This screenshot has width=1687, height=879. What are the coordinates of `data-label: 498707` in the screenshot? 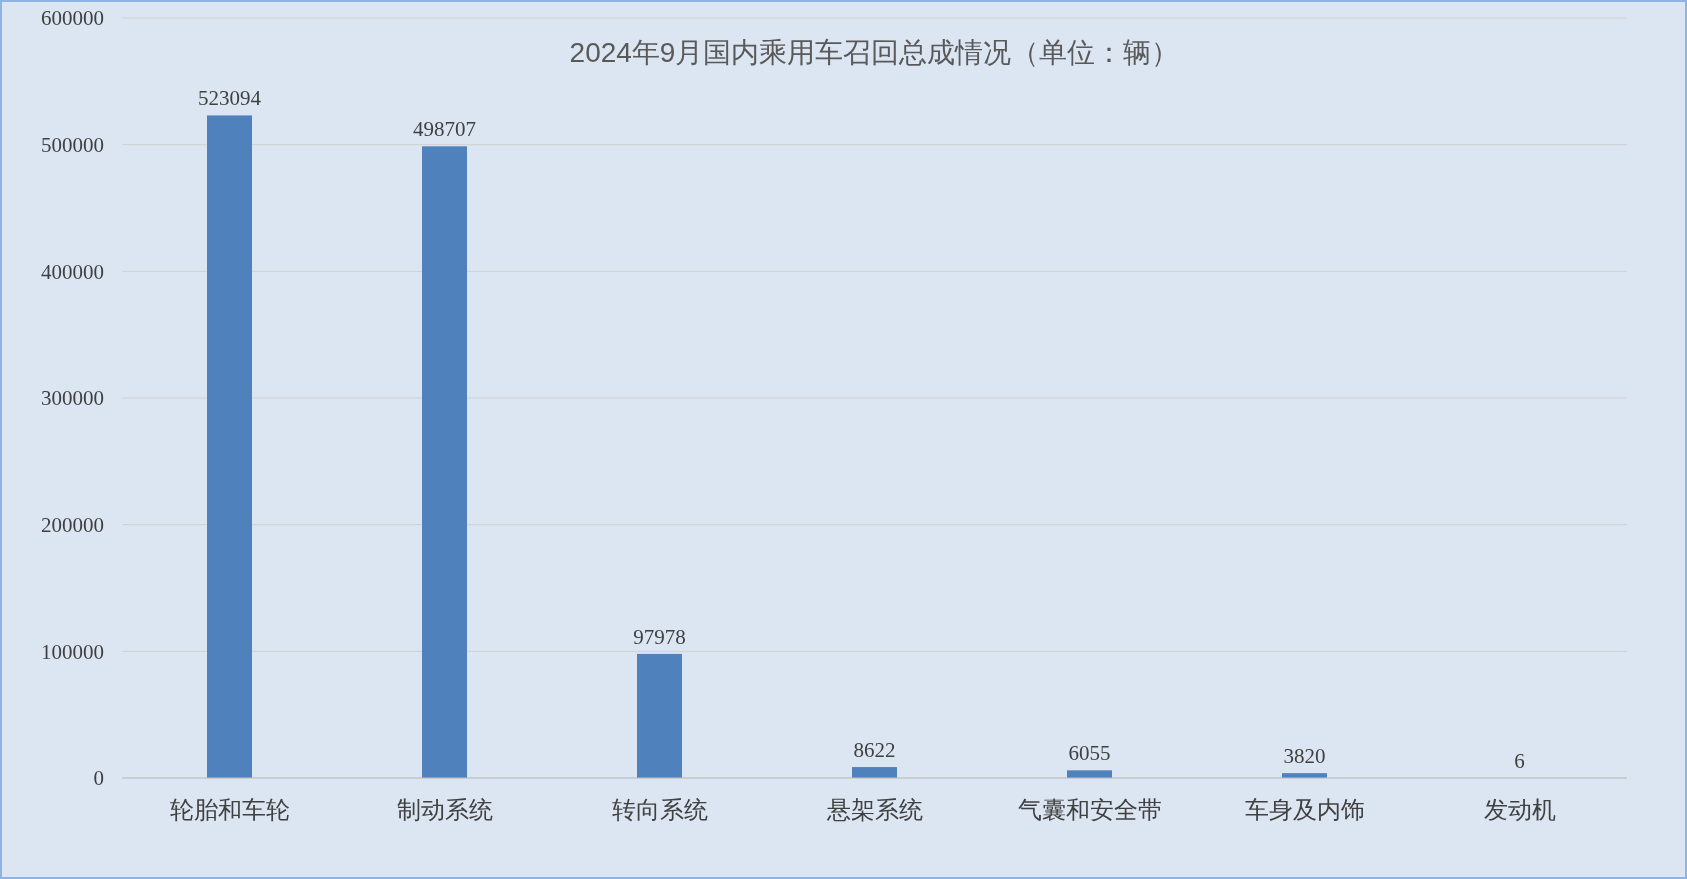 It's located at (444, 129).